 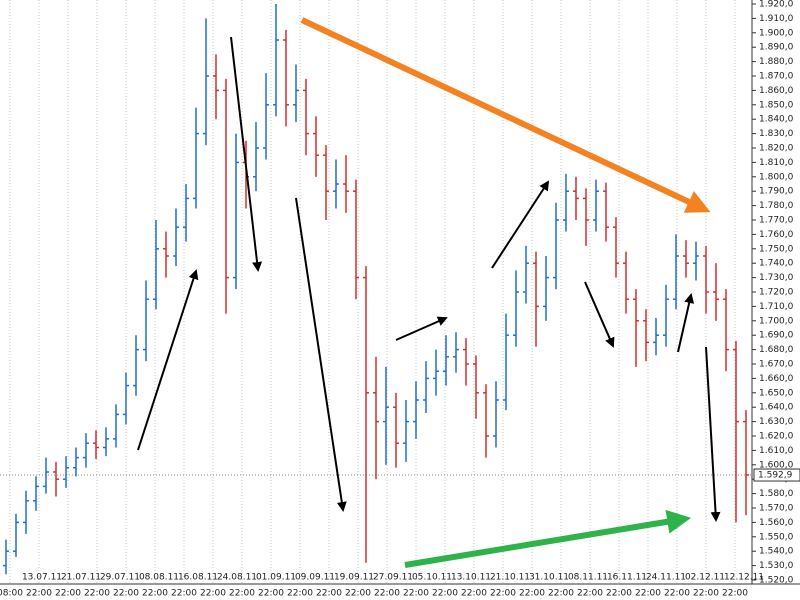 I want to click on y-tick-label: 1.830,0, so click(x=776, y=134).